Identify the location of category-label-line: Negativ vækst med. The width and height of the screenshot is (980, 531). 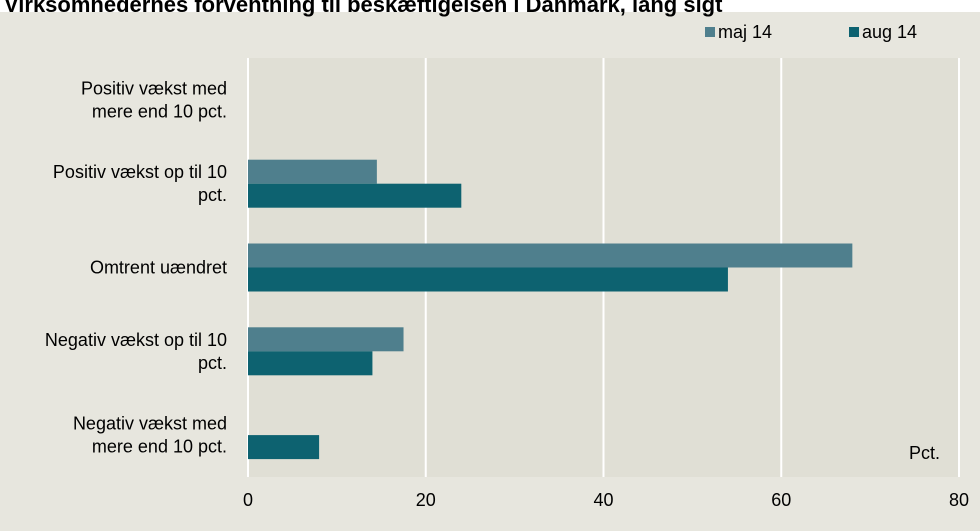
(150, 424).